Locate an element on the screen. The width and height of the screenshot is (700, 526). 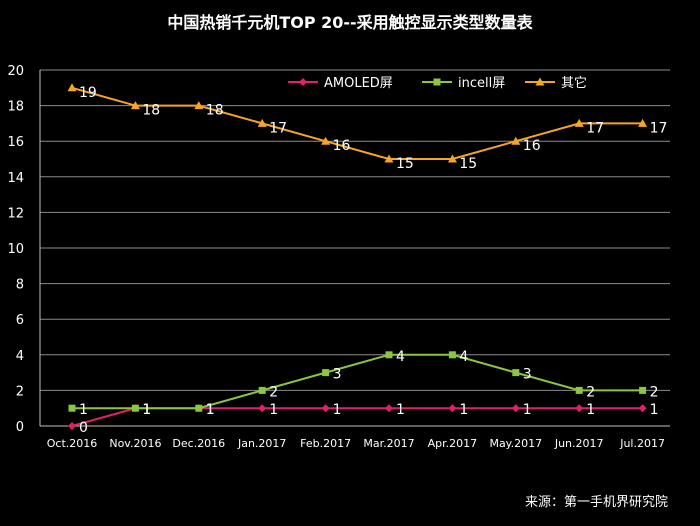
y-tick-label: 14 is located at coordinates (15, 178).